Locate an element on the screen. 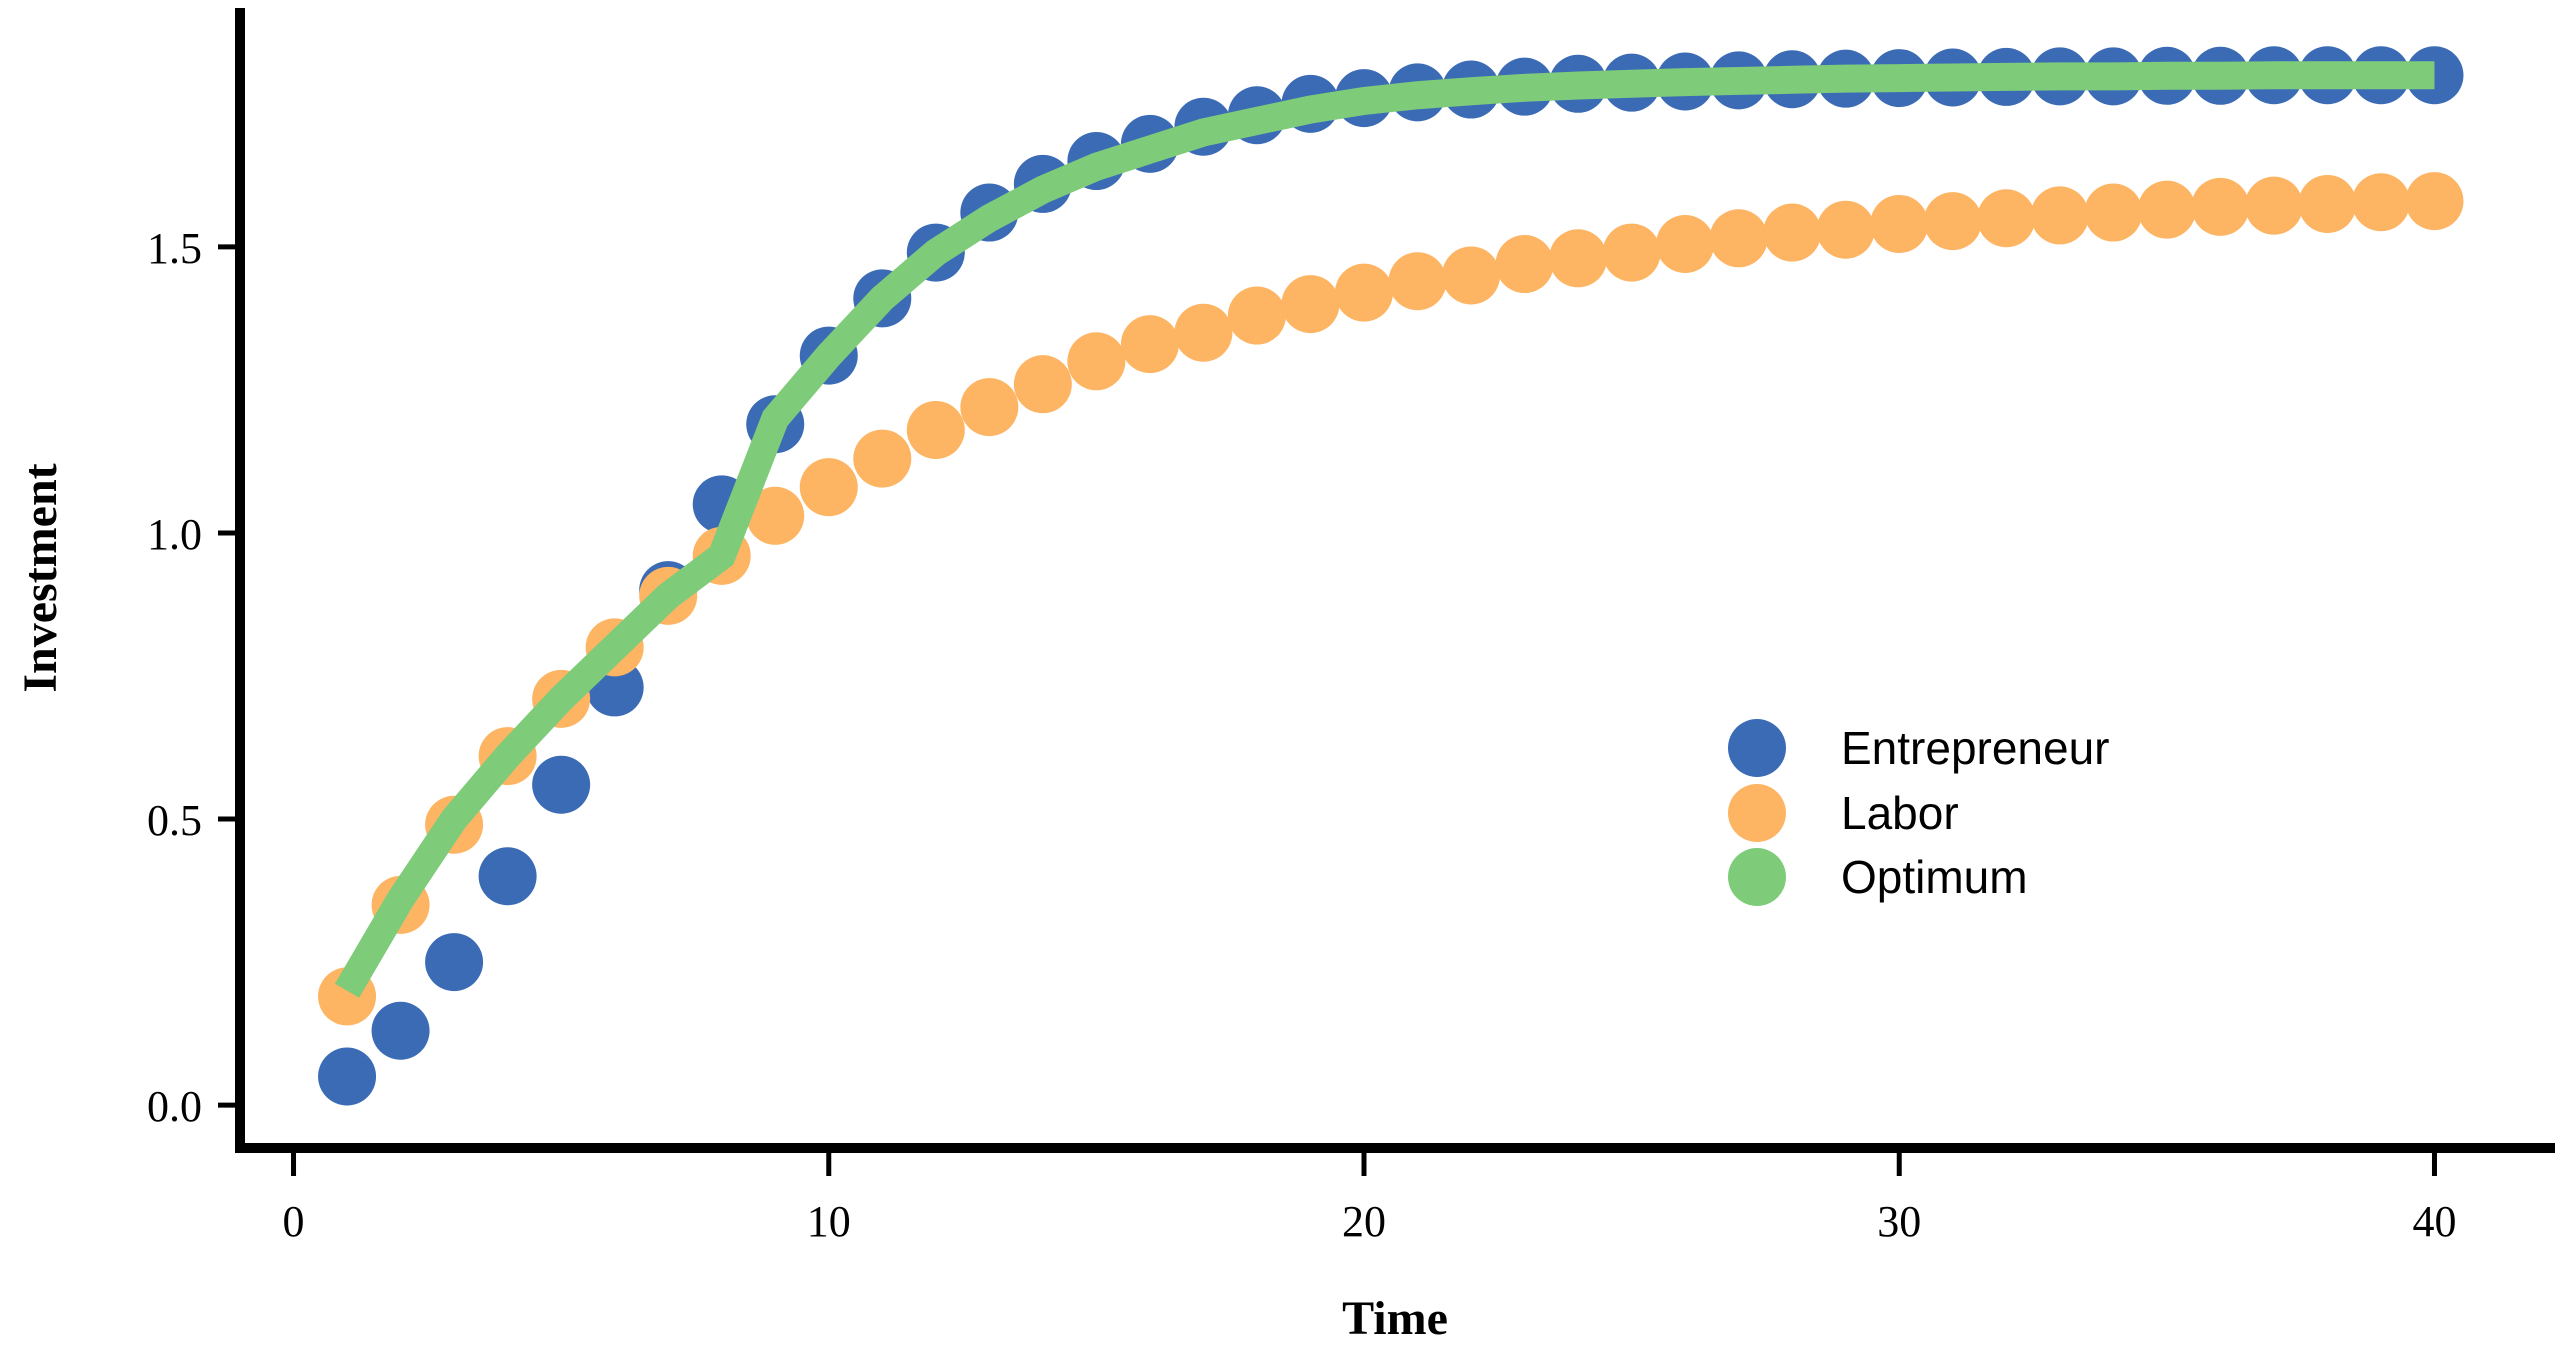 This screenshot has height=1350, width=2561. legend-label-labor: Labor is located at coordinates (1900, 813).